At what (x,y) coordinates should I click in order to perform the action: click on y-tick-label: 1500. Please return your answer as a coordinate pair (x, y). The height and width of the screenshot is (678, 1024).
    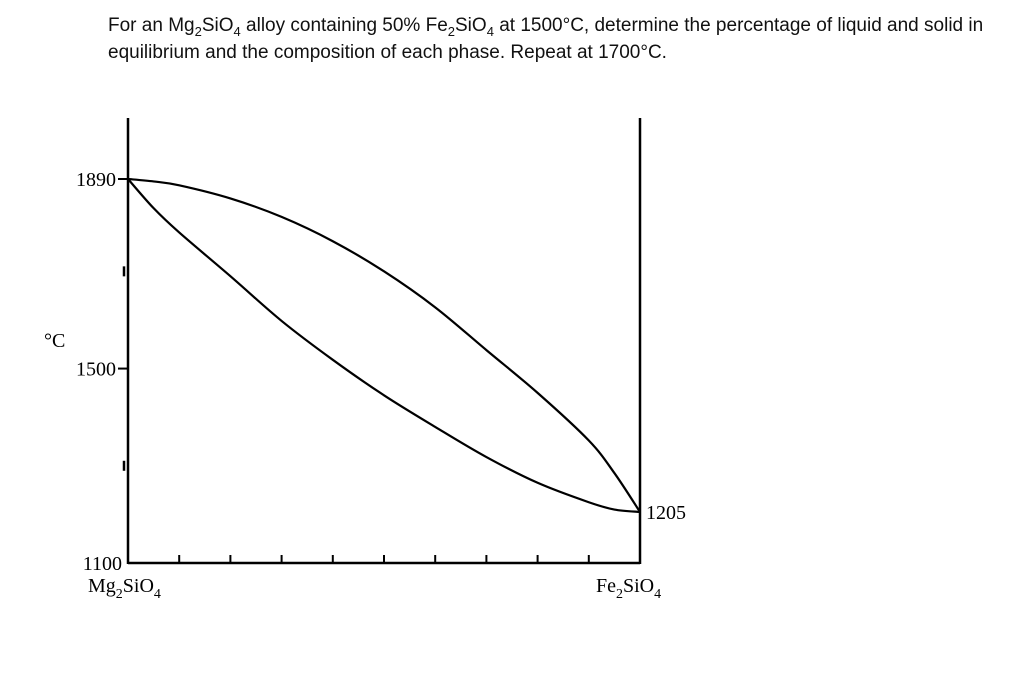
    Looking at the image, I should click on (96, 370).